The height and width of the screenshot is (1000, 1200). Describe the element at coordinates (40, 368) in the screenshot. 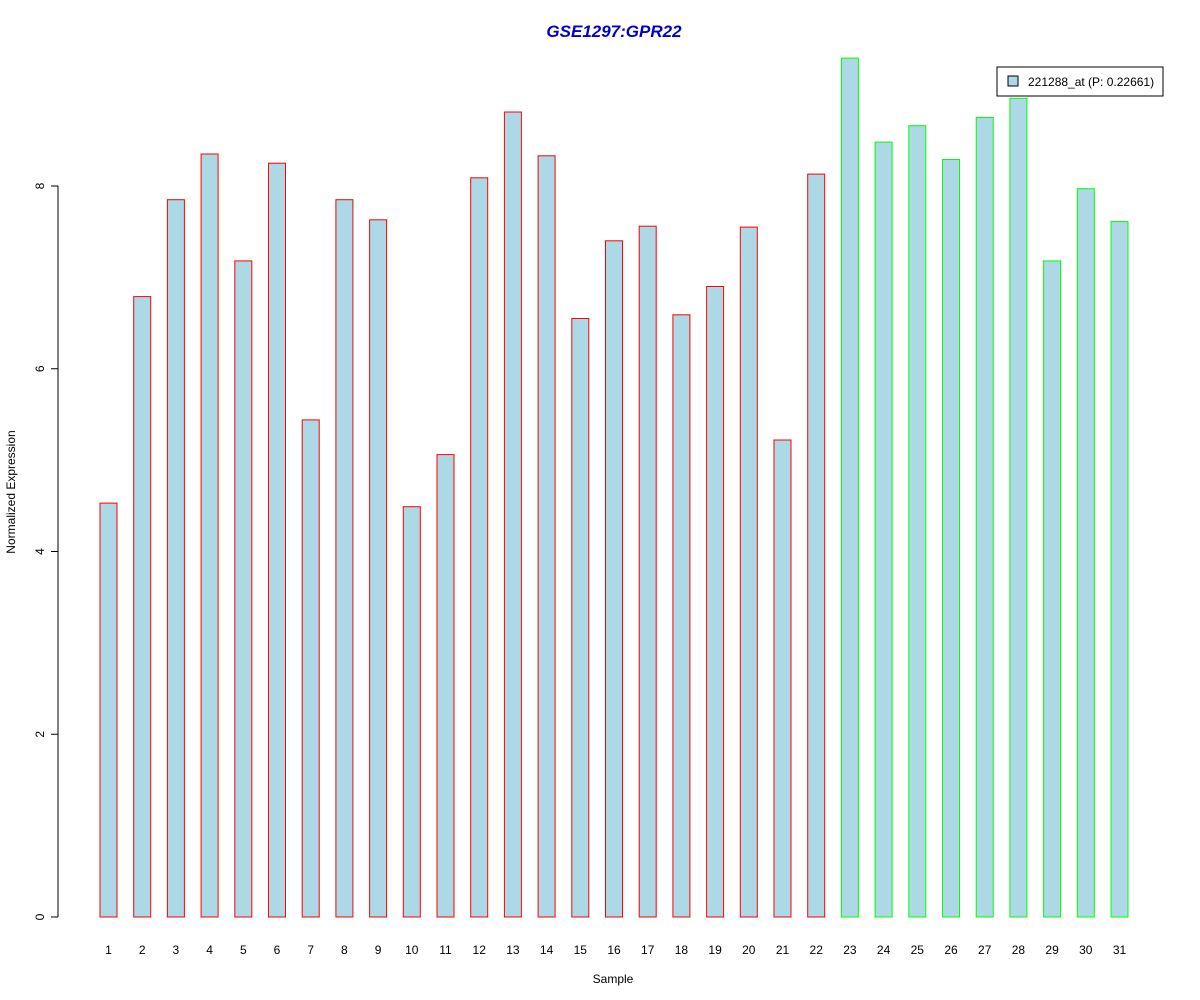

I see `y-tick-label: 6` at that location.